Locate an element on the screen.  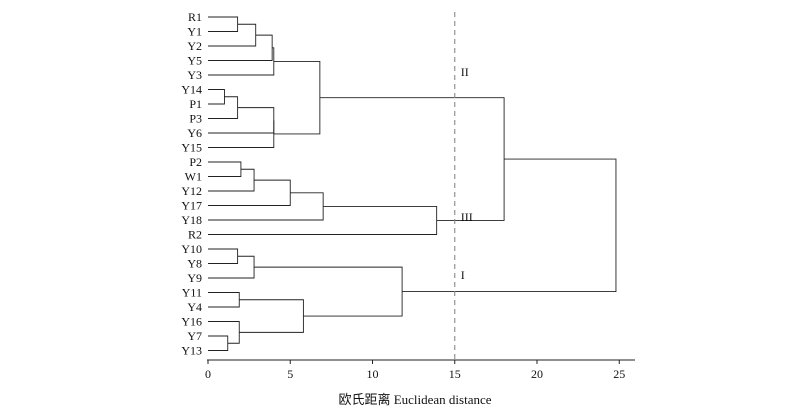
leaf-label-r2: R2 is located at coordinates (195, 235).